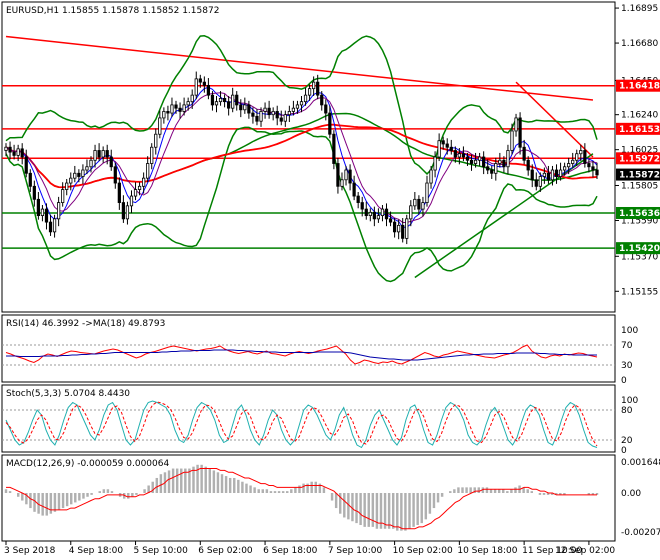 Image resolution: width=660 pixels, height=560 pixels. I want to click on time-label: 10 Sep 18:00, so click(487, 551).